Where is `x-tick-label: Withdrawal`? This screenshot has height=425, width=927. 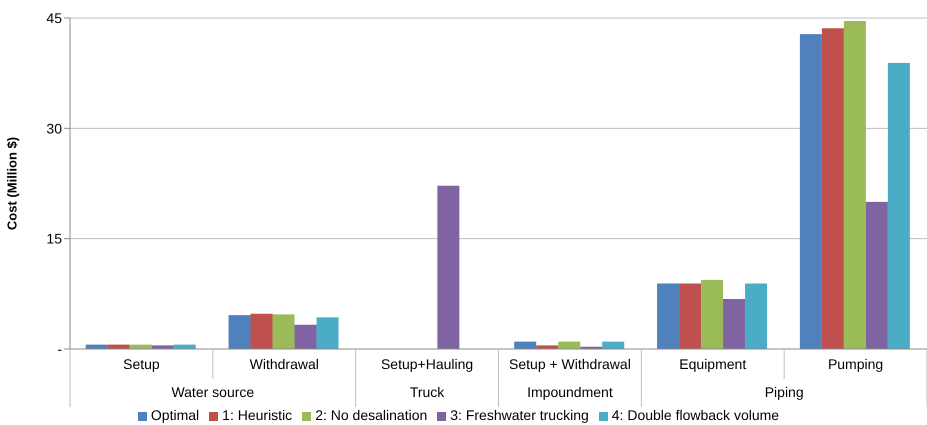
x-tick-label: Withdrawal is located at coordinates (284, 364).